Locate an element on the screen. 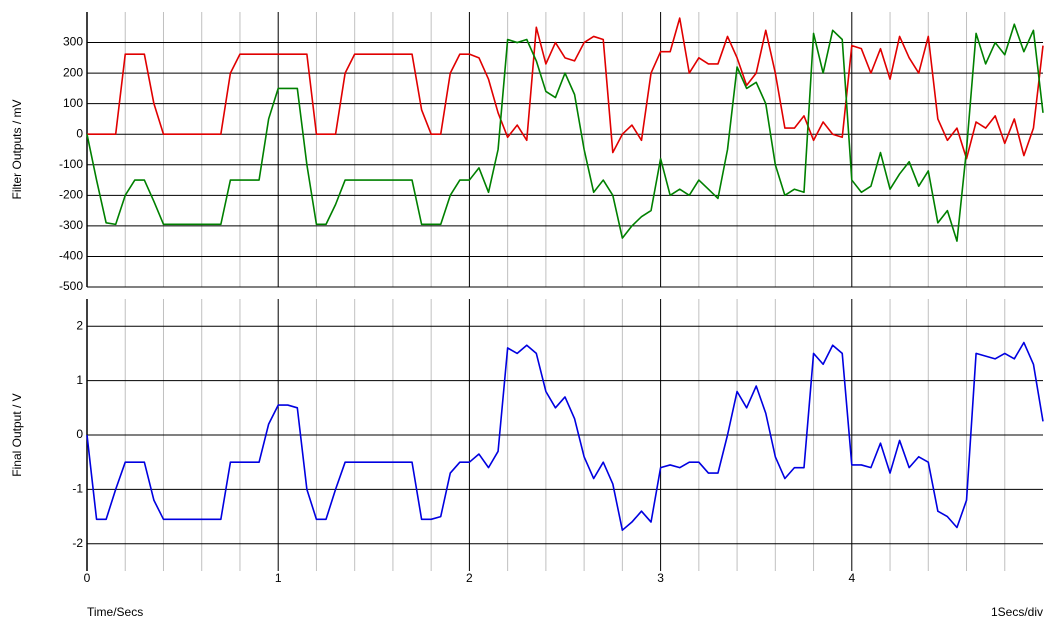 The image size is (1057, 624). y-tick-label: -300 is located at coordinates (71, 225).